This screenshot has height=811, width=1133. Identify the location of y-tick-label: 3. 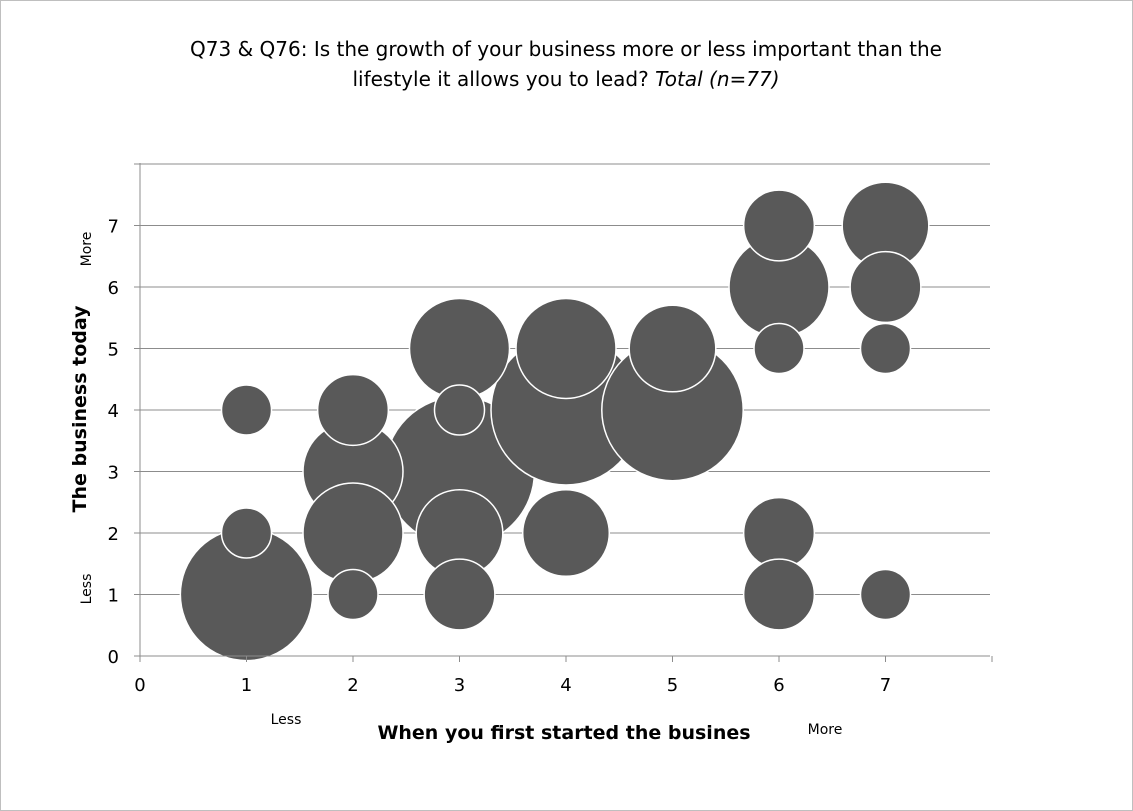
(113, 473).